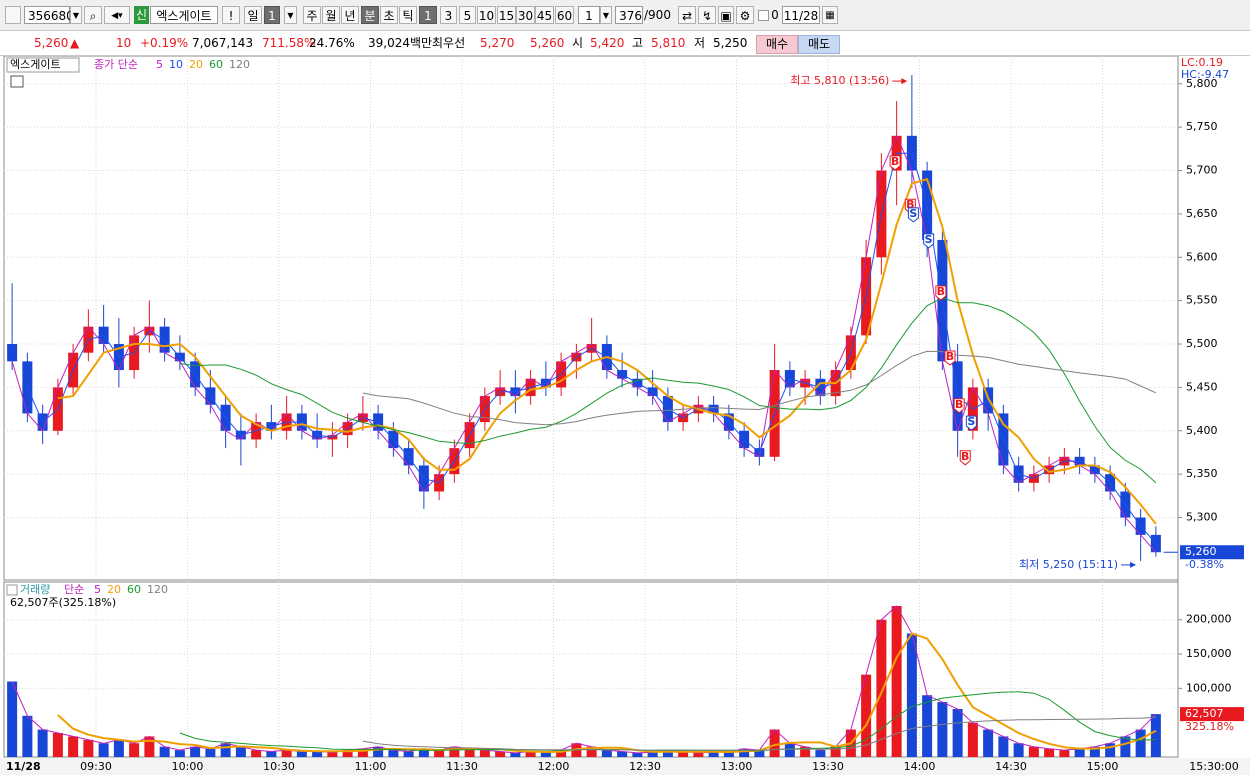 This screenshot has width=1250, height=775. I want to click on quote-field: 10, so click(124, 43).